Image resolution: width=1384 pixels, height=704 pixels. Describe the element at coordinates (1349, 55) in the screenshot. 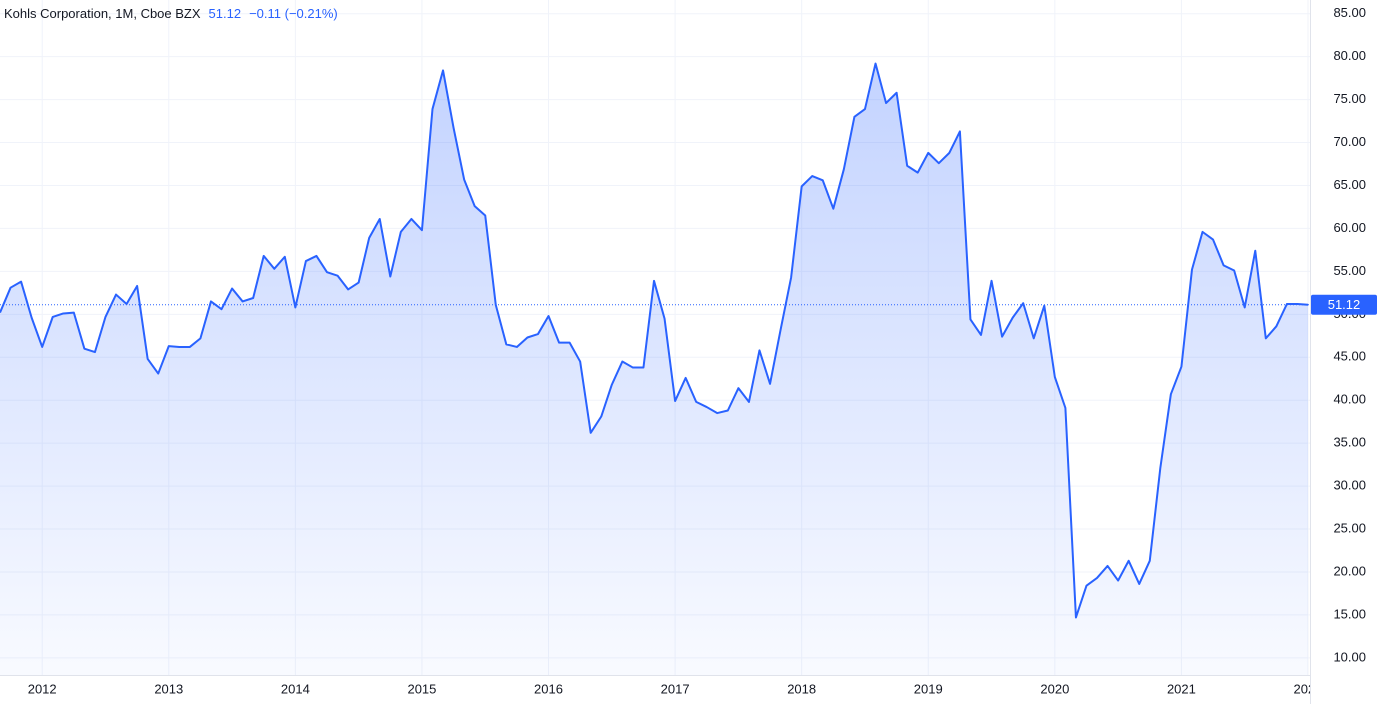

I see `y-tick-label: 80.00` at that location.